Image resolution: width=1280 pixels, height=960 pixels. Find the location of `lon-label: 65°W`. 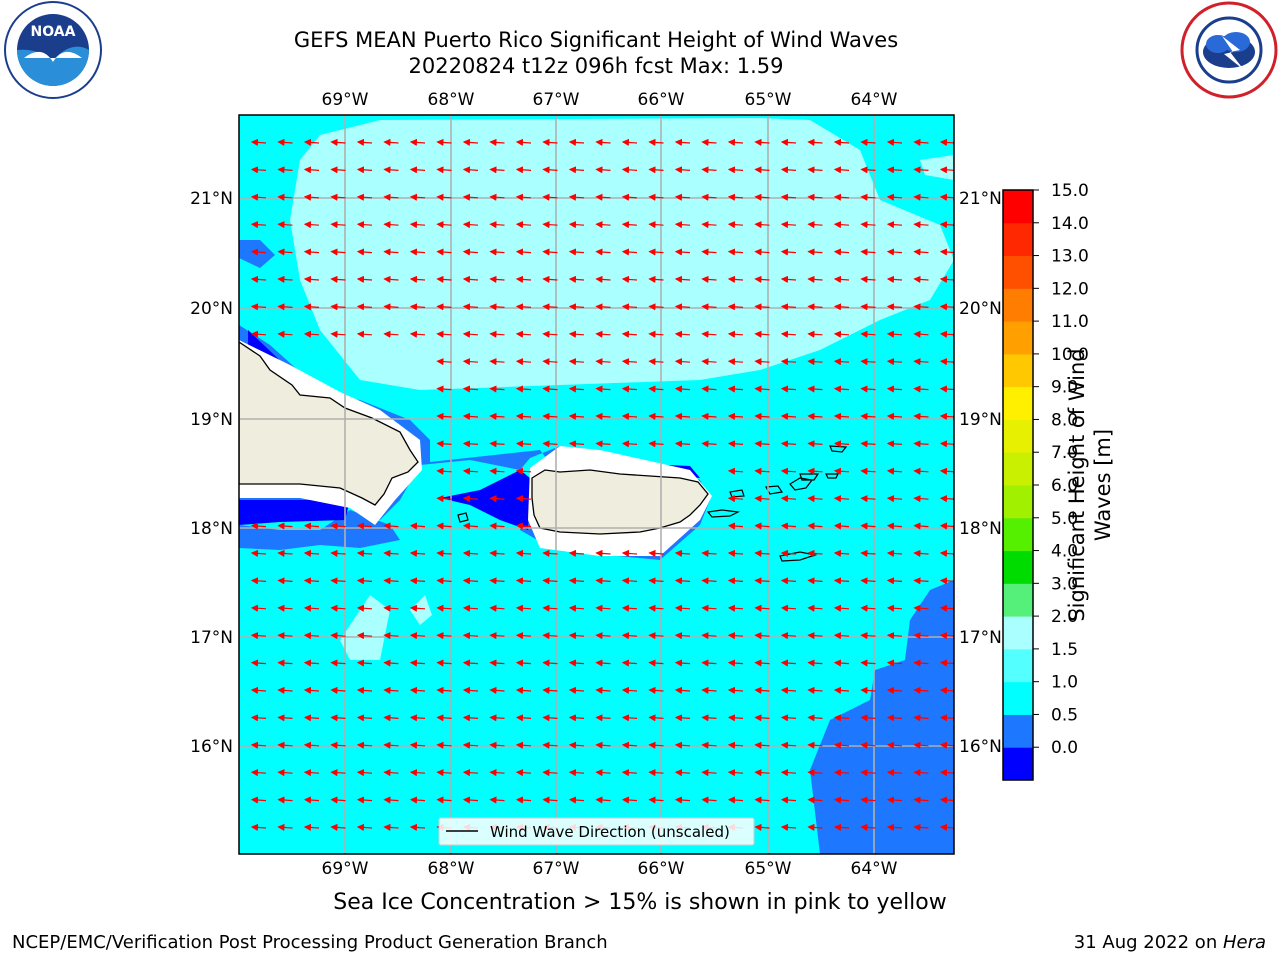

lon-label: 65°W is located at coordinates (768, 100).